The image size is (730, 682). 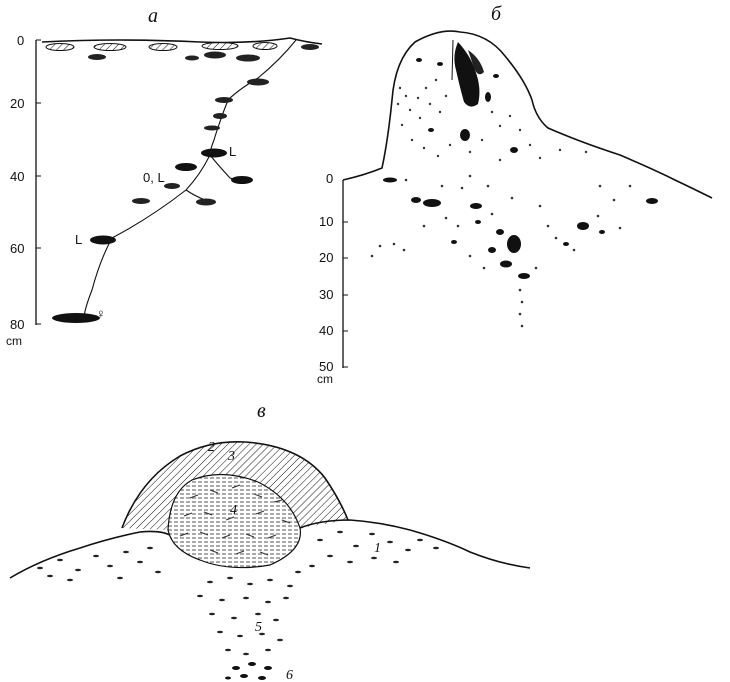 I want to click on panel-c-layer-4-core, so click(x=234, y=521).